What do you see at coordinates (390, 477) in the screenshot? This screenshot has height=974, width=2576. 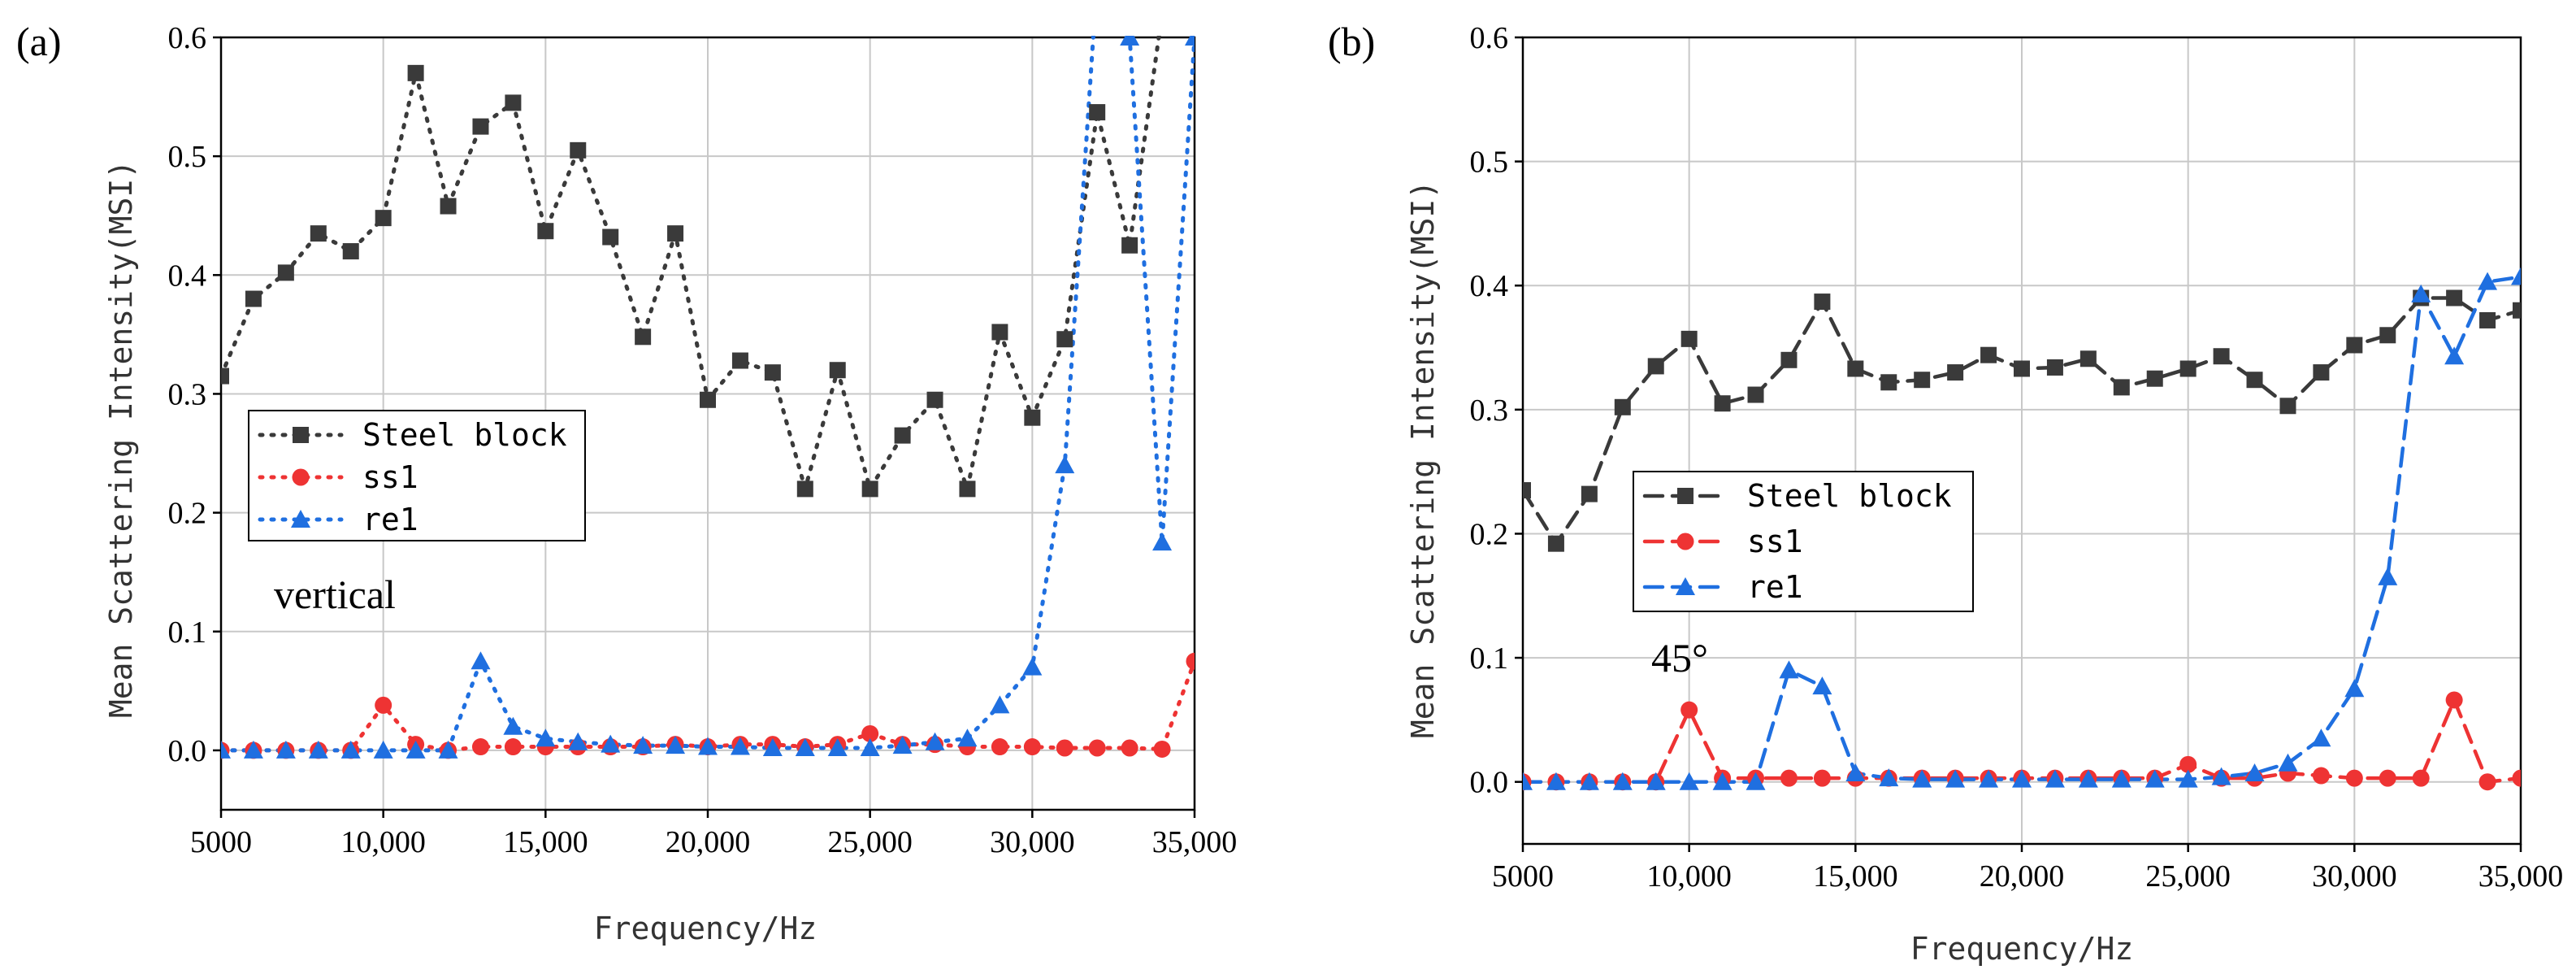 I see `legend-label-ss1: ss1` at bounding box center [390, 477].